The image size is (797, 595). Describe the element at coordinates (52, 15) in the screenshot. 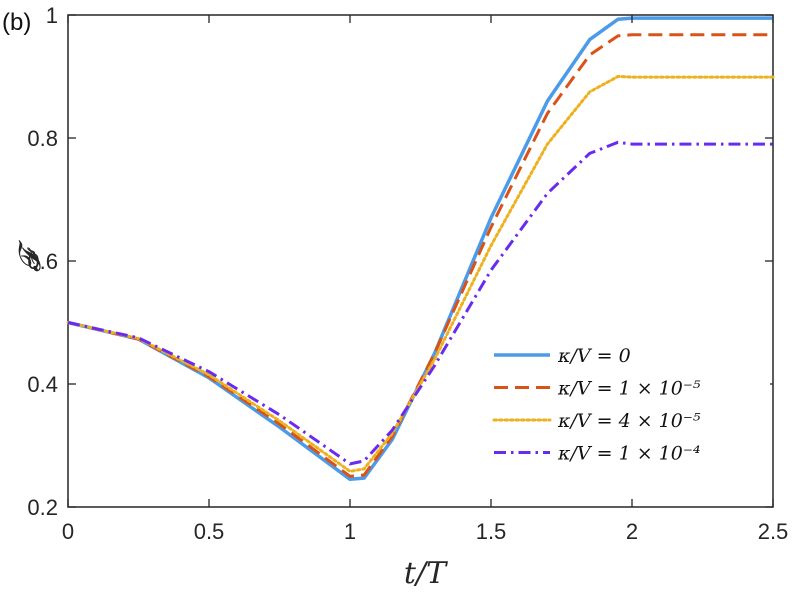

I see `y-tick-label: 1` at that location.